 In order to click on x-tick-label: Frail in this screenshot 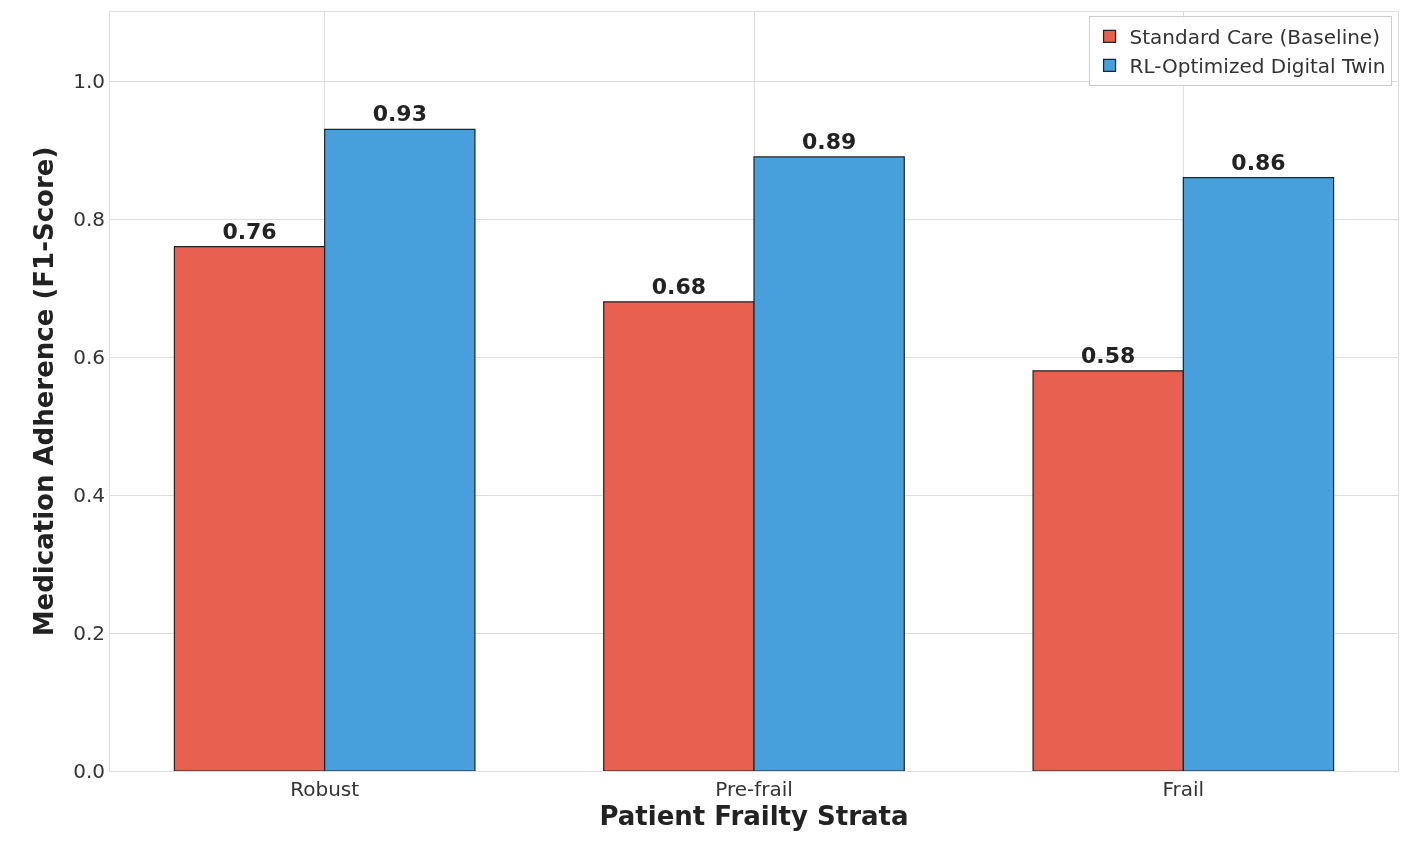, I will do `click(1183, 789)`.